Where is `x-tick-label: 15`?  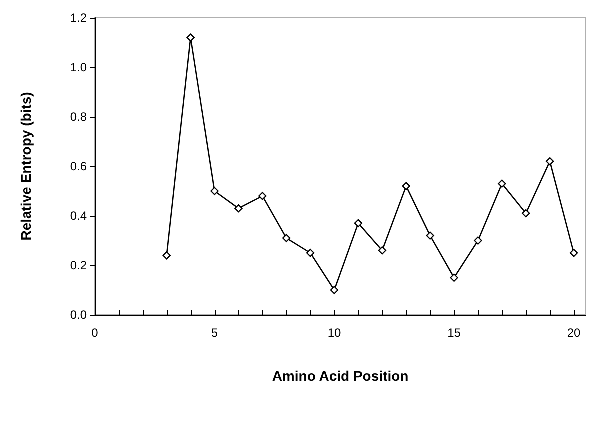
x-tick-label: 15 is located at coordinates (455, 333).